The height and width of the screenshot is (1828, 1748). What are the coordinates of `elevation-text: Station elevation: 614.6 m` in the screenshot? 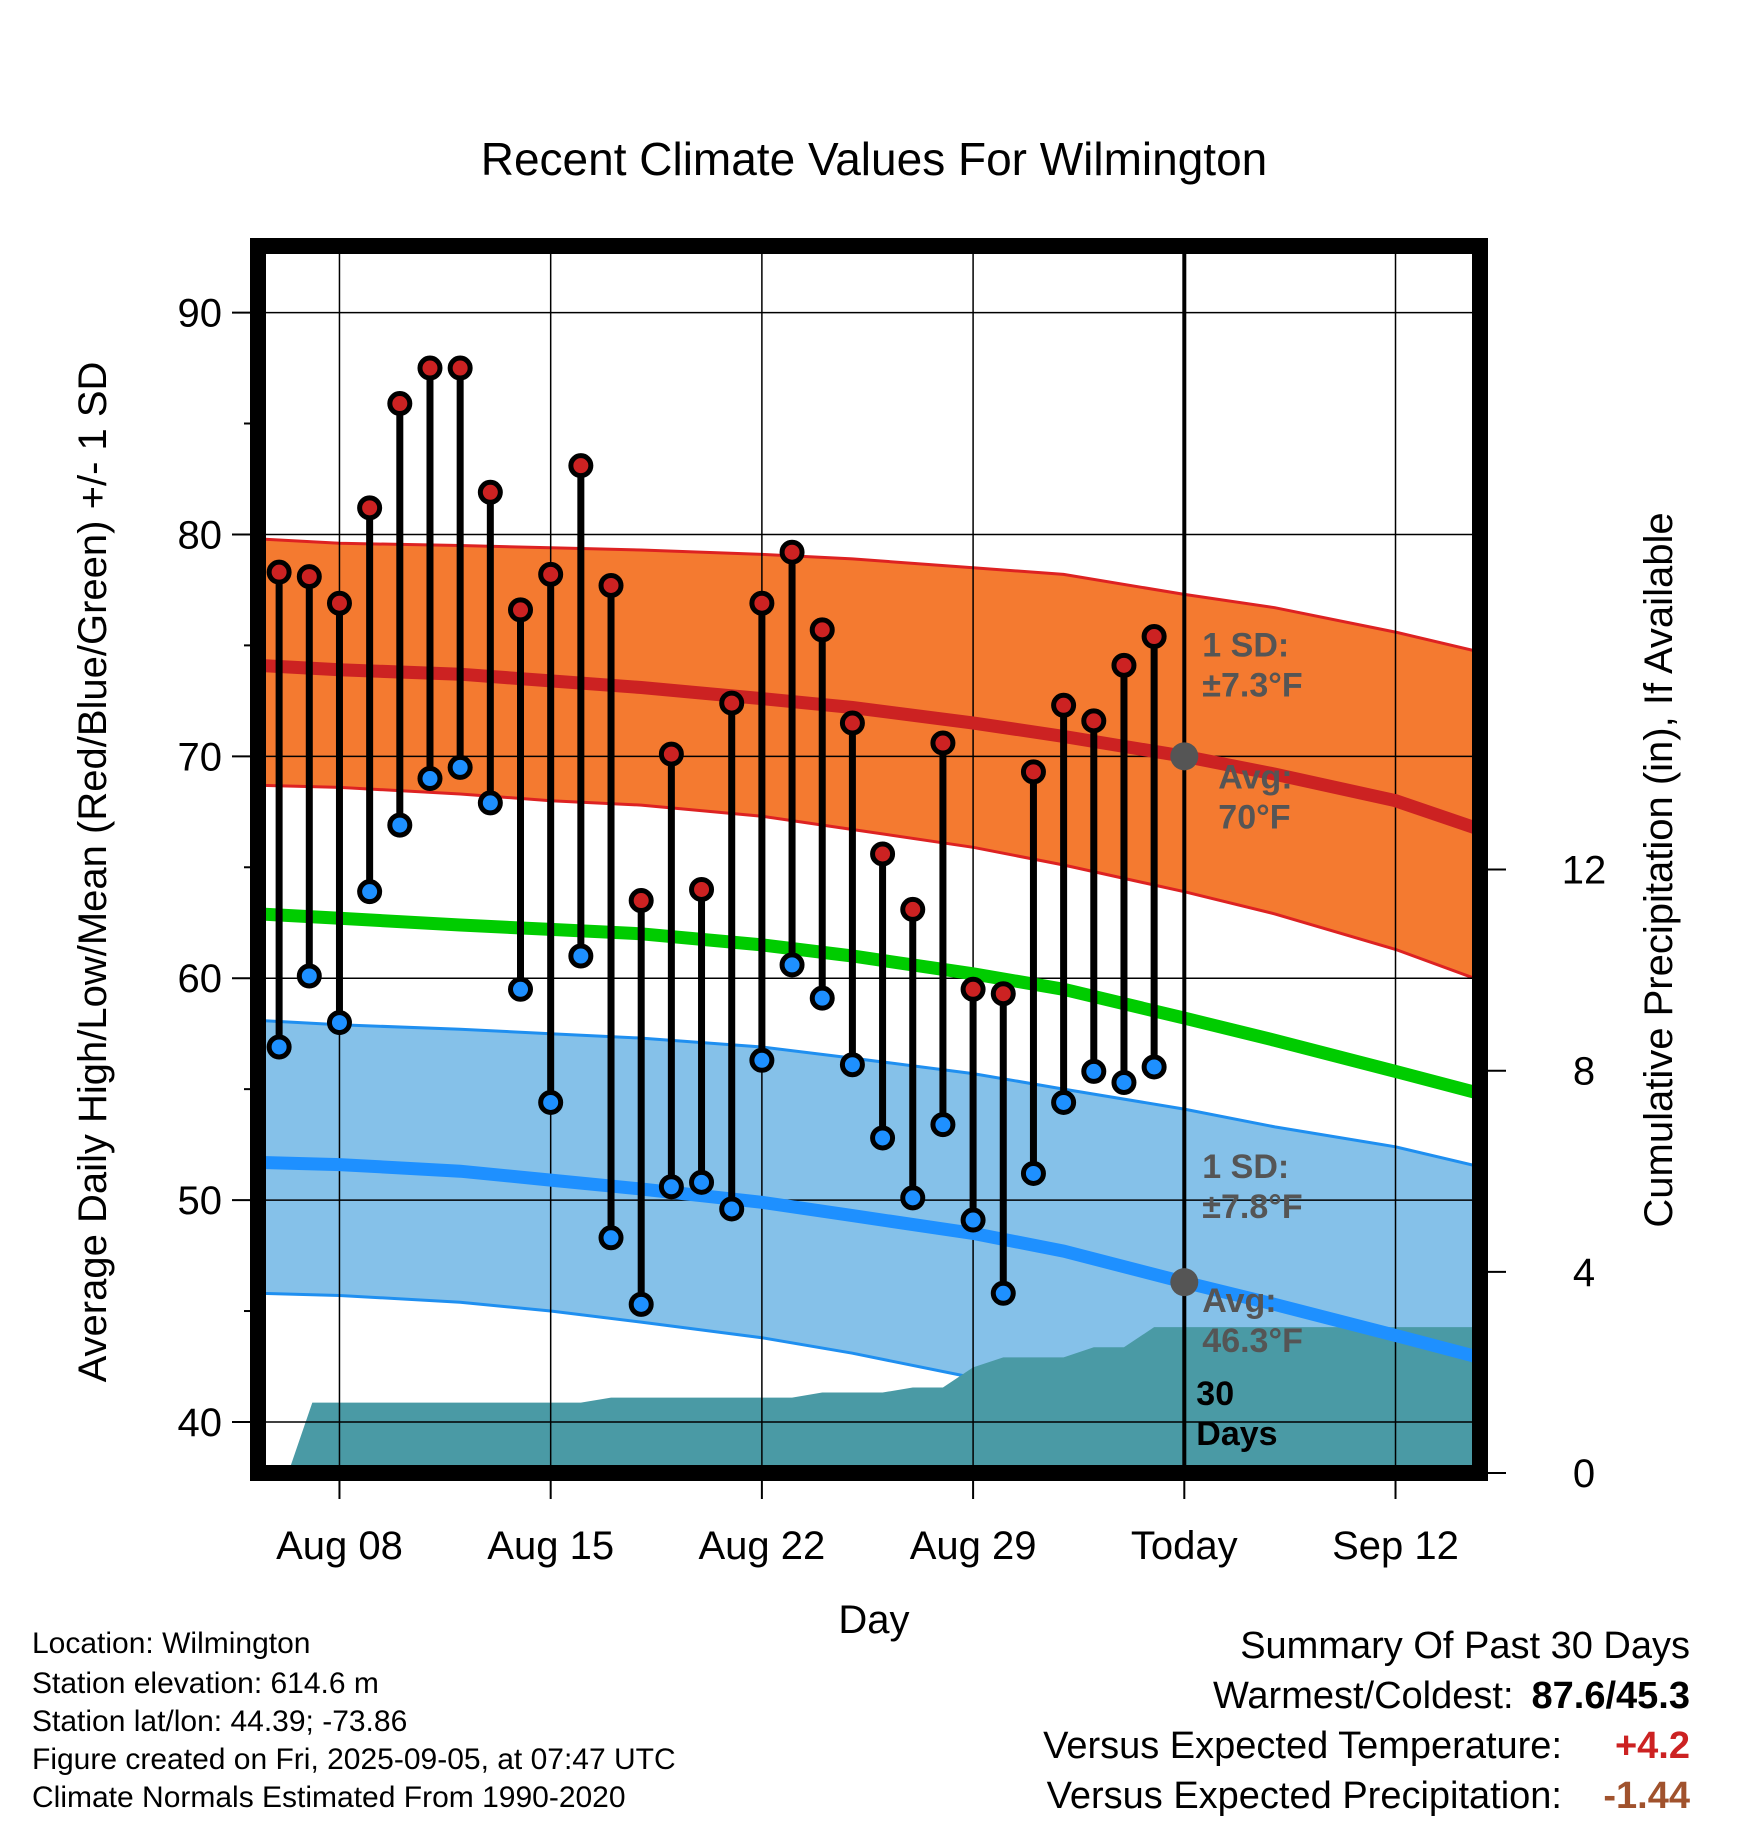 It's located at (205, 1683).